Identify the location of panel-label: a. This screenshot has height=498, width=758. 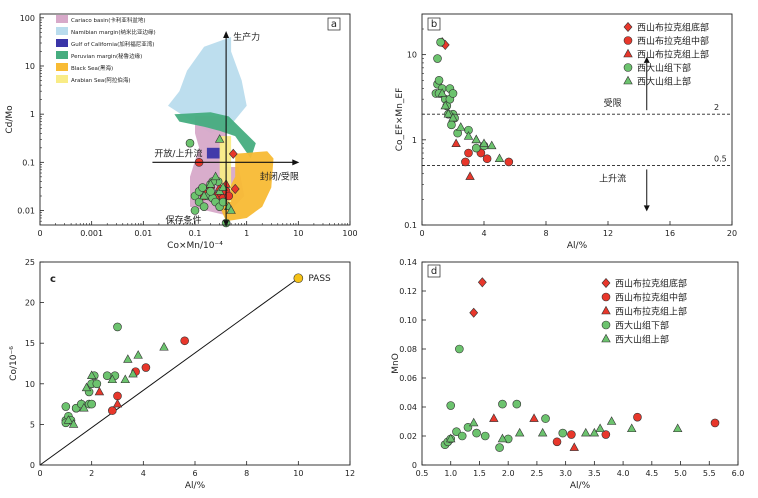
(334, 24).